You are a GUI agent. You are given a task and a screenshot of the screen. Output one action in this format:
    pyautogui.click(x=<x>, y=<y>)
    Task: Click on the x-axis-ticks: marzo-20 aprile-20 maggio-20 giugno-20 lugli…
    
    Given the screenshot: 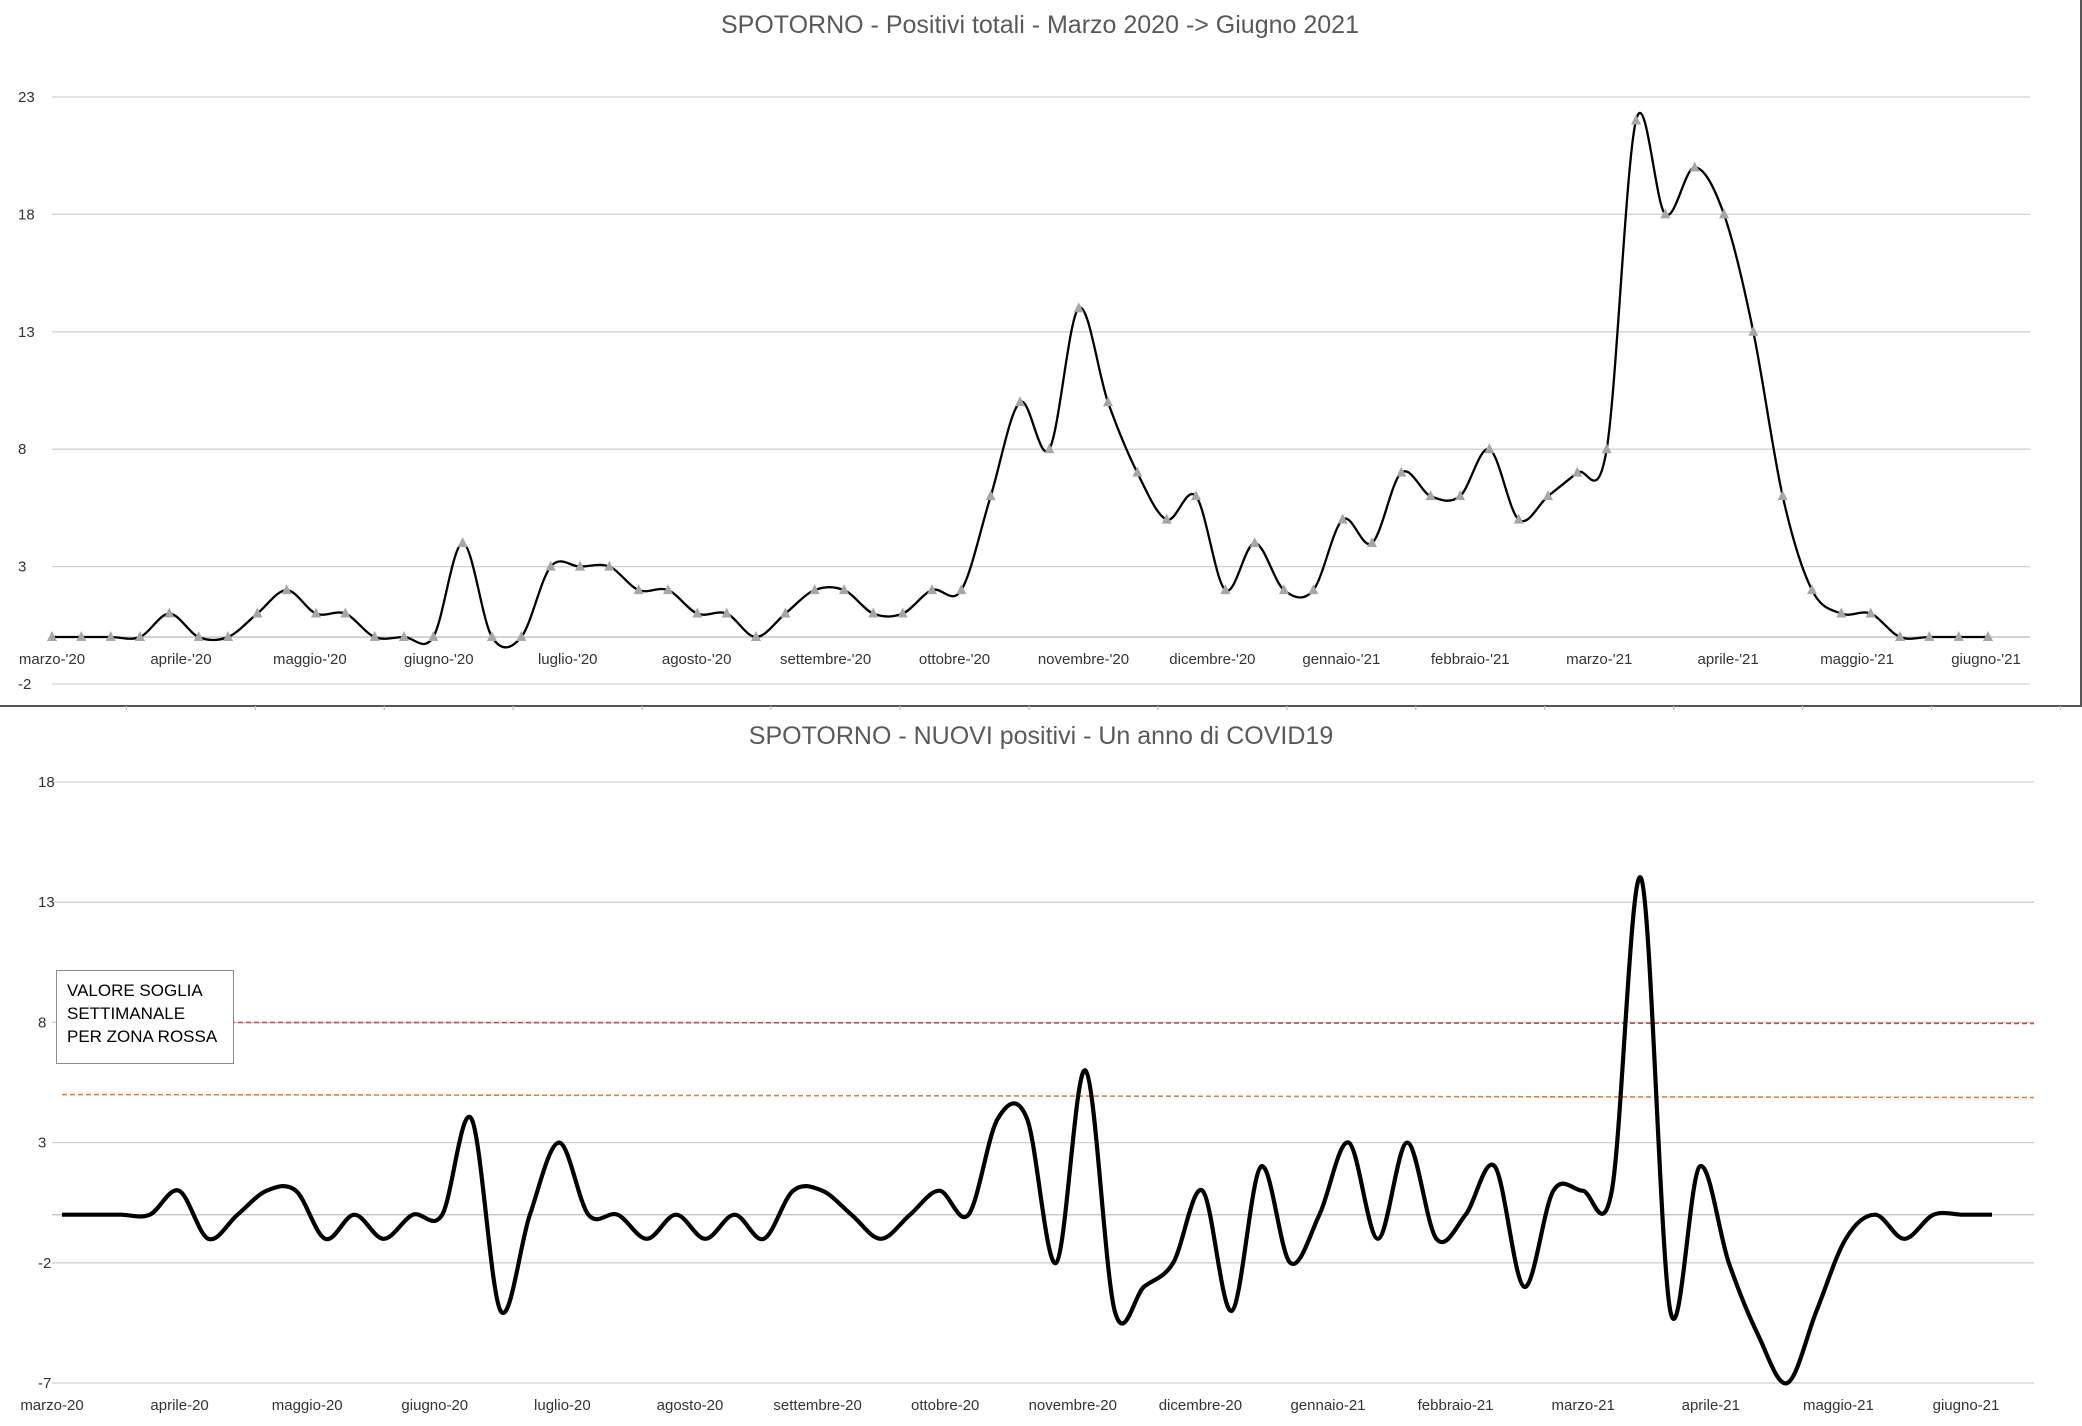 What is the action you would take?
    pyautogui.click(x=1009, y=1405)
    